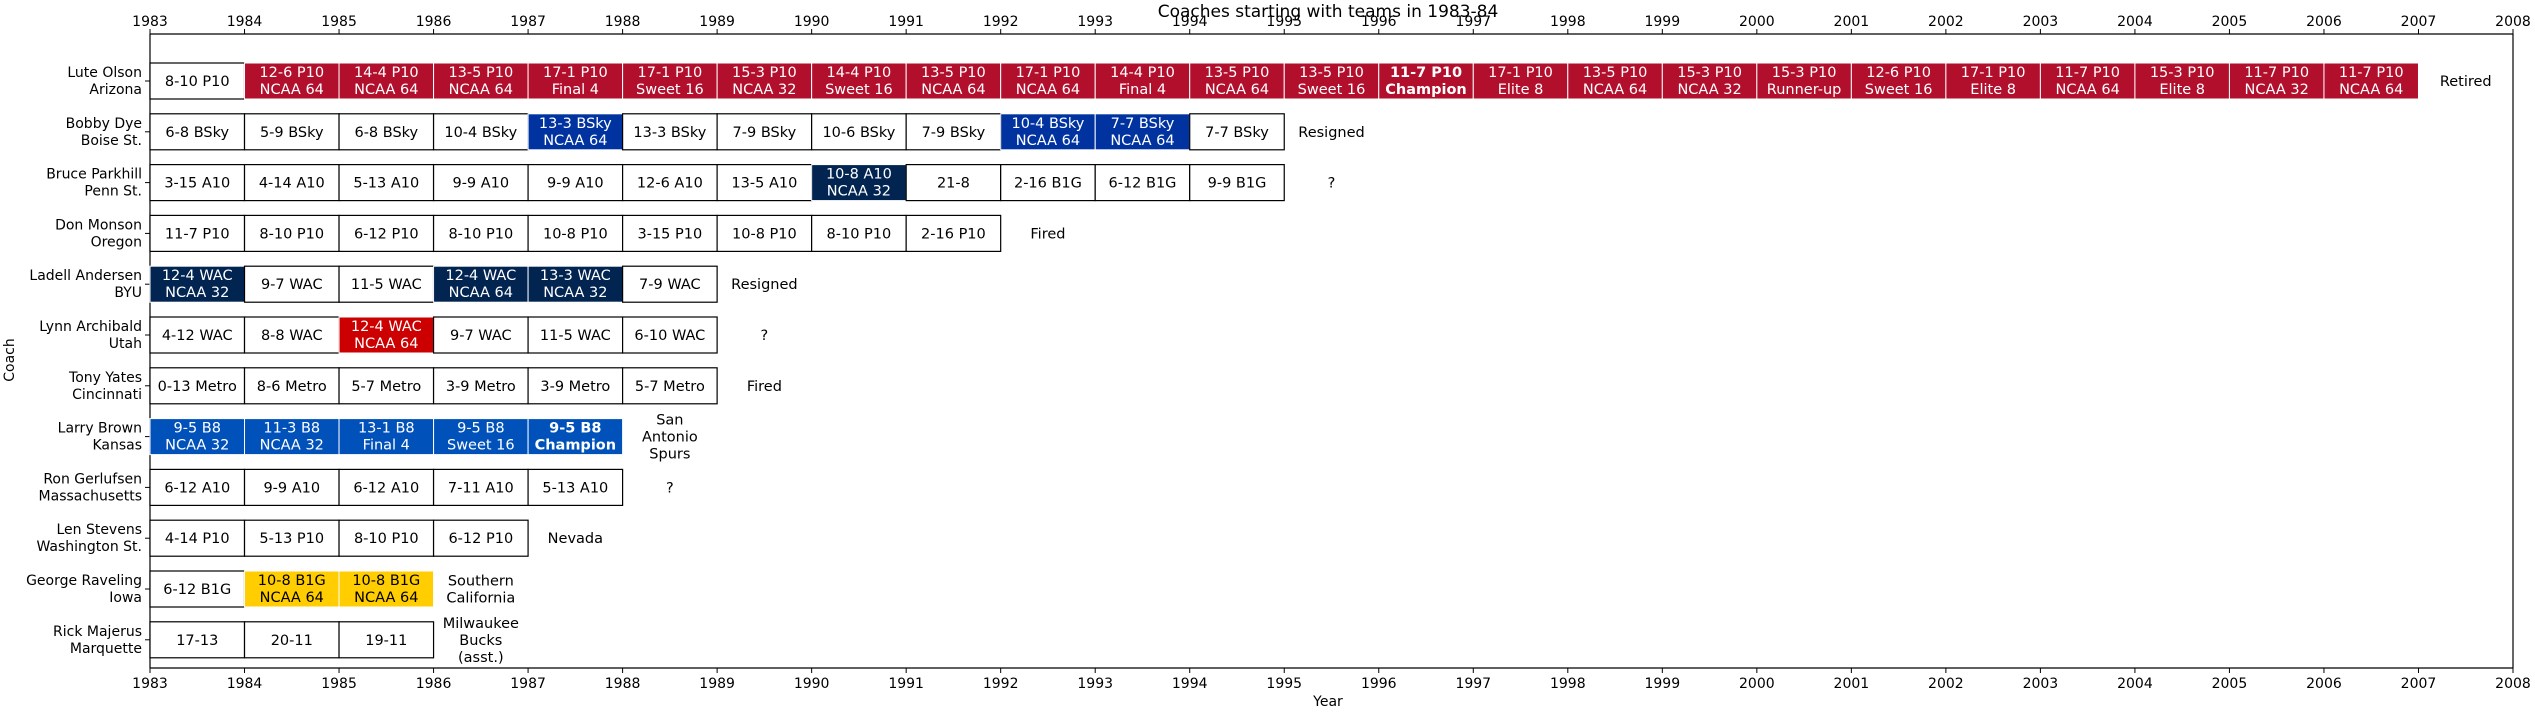 The width and height of the screenshot is (2535, 713). What do you see at coordinates (1237, 133) in the screenshot?
I see `season-label: 7-7 BSky` at bounding box center [1237, 133].